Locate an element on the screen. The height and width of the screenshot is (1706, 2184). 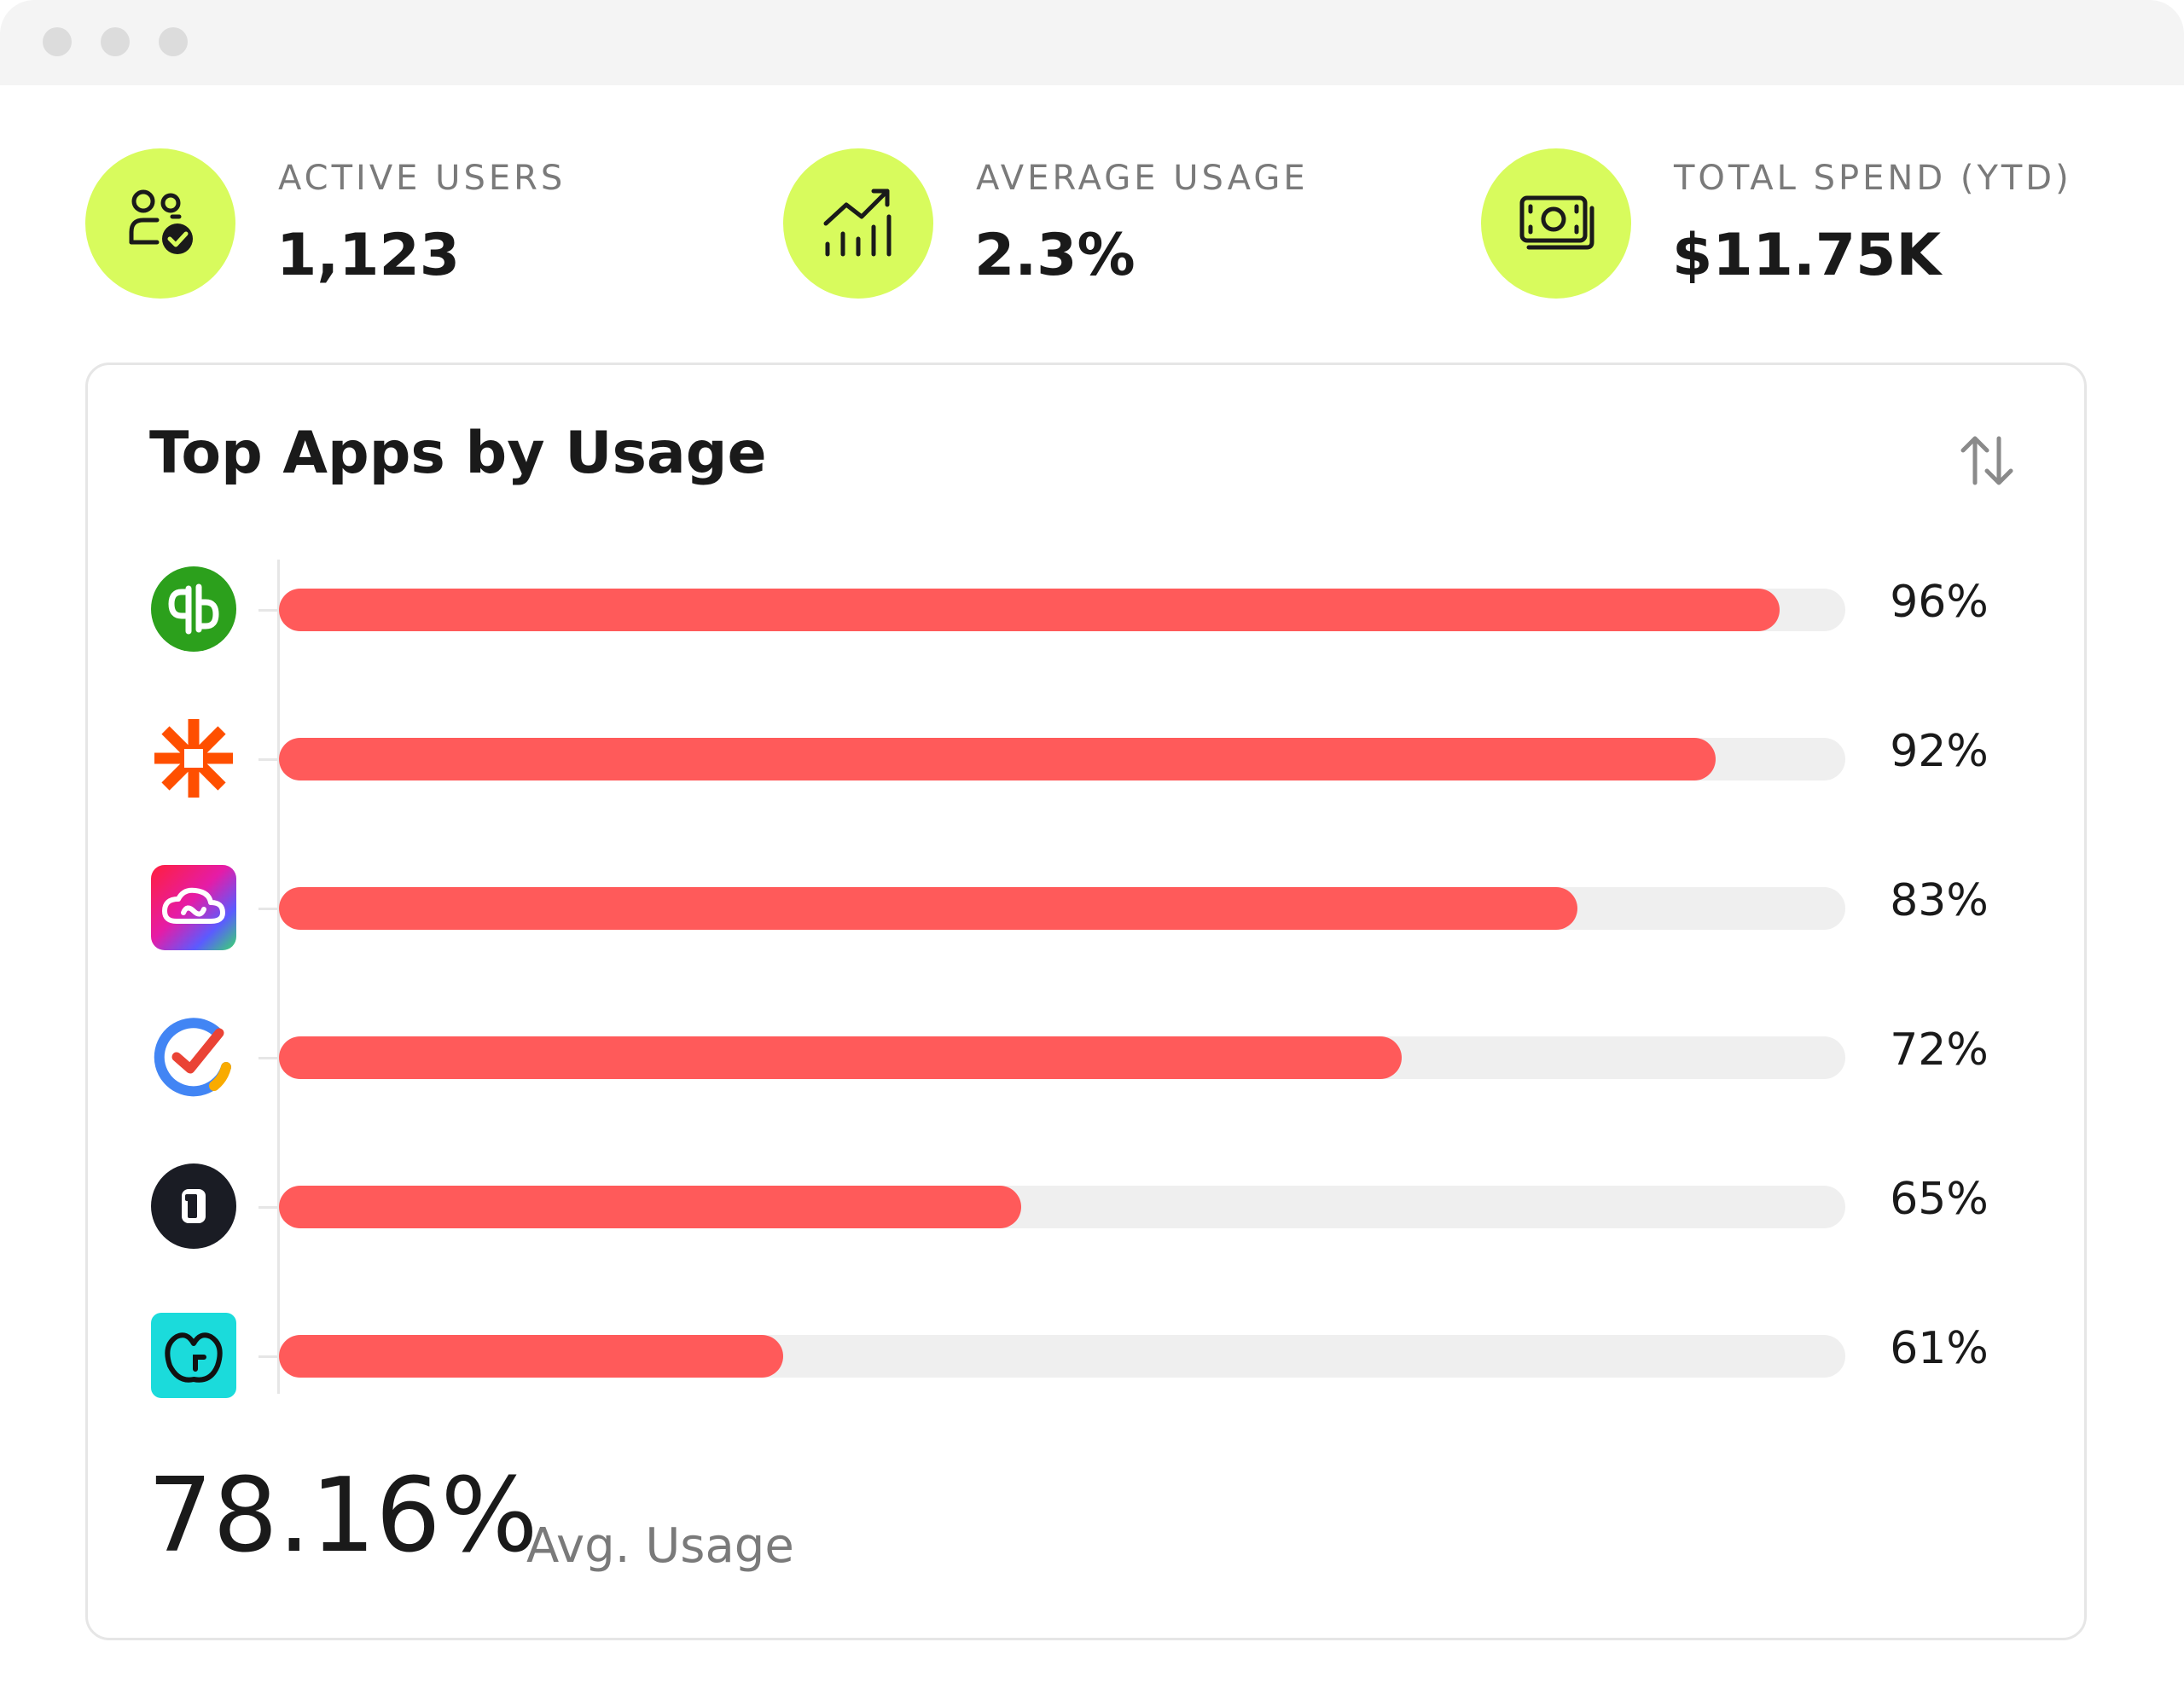
usage-percent: 92% is located at coordinates (1939, 751).